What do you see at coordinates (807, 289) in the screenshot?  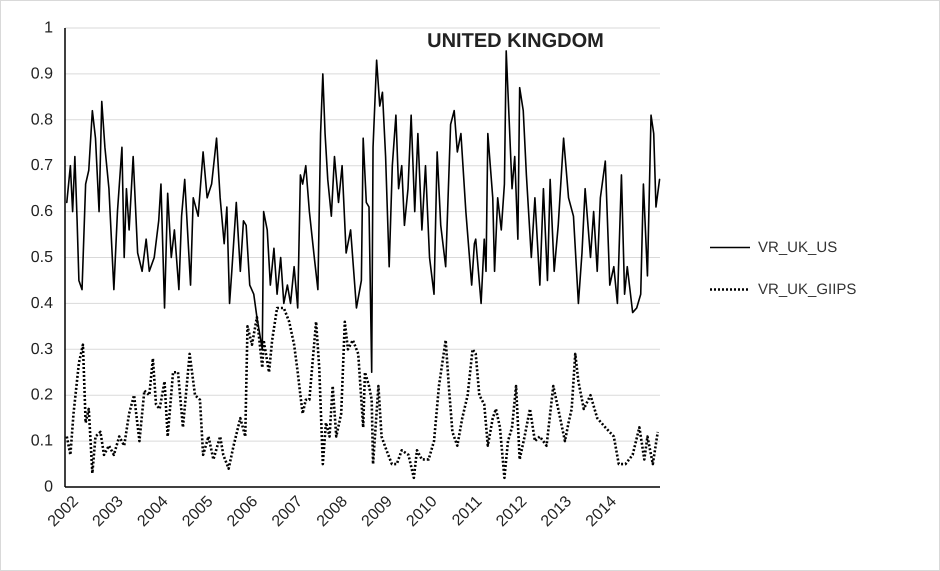 I see `legend-label: VR_UK_GIIPS` at bounding box center [807, 289].